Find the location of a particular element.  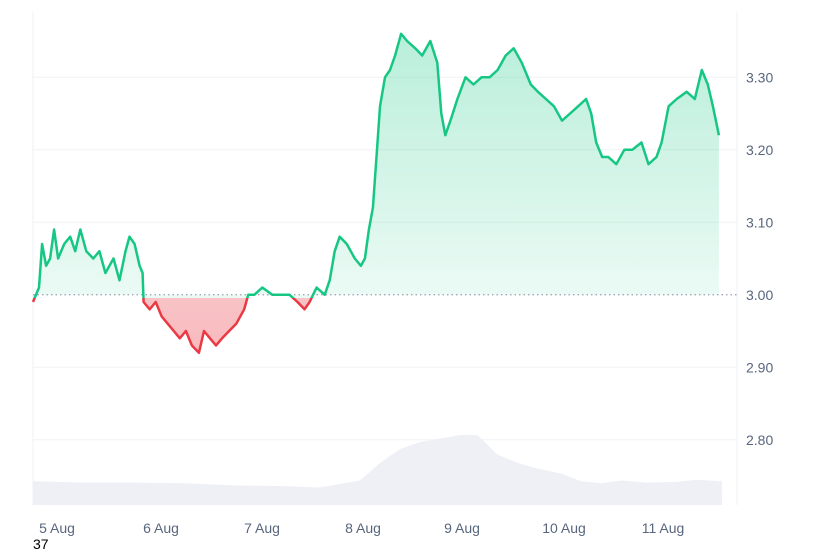

y-tick-label: 3.30 is located at coordinates (759, 77).